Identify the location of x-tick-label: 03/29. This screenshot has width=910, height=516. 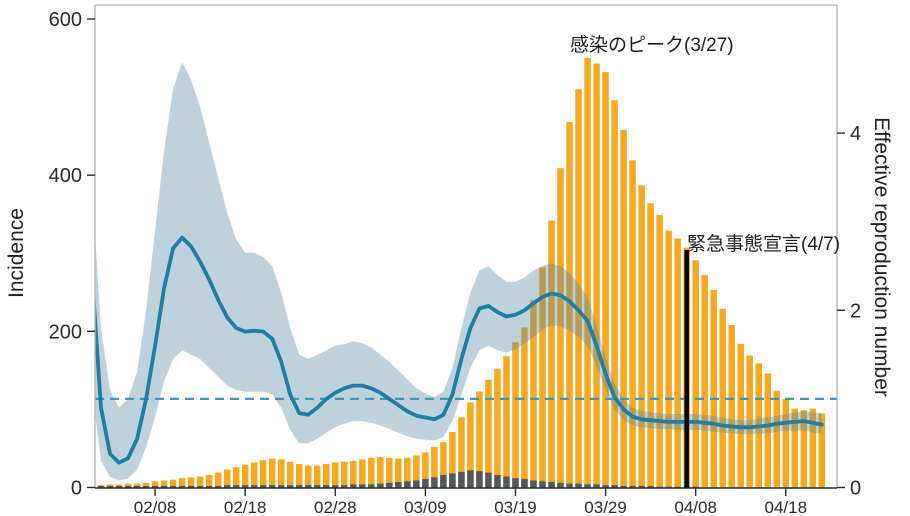
(605, 507).